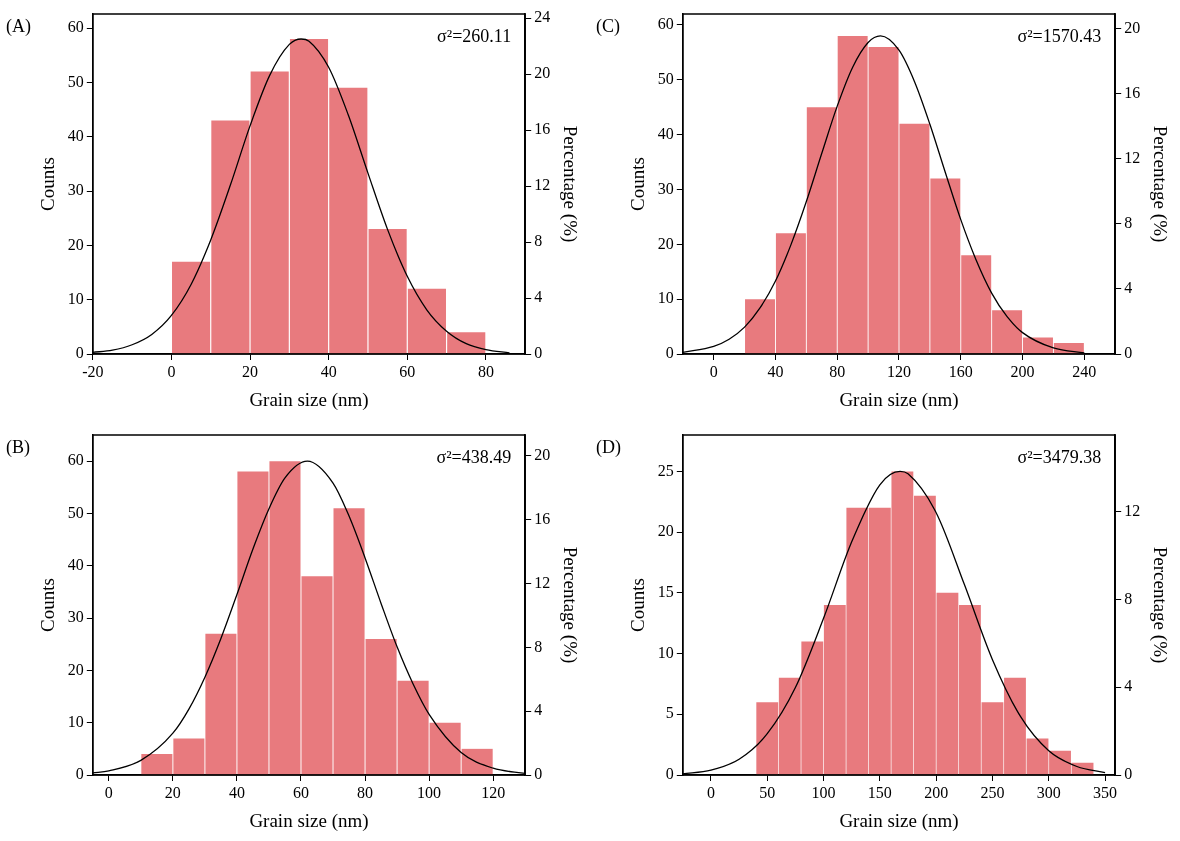  I want to click on x-tick-label: -20, so click(93, 371).